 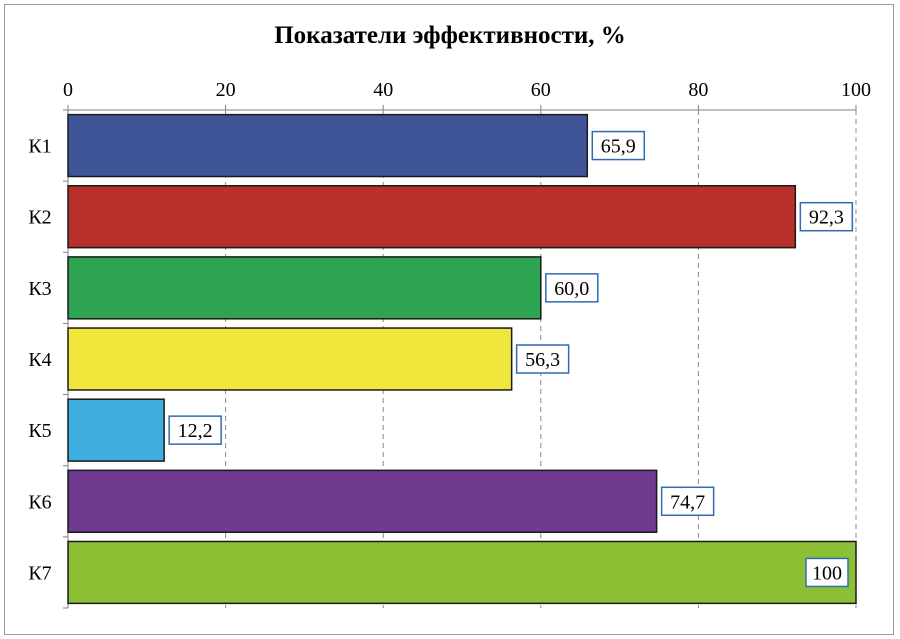 I want to click on data-label: 92,3, so click(x=826, y=218).